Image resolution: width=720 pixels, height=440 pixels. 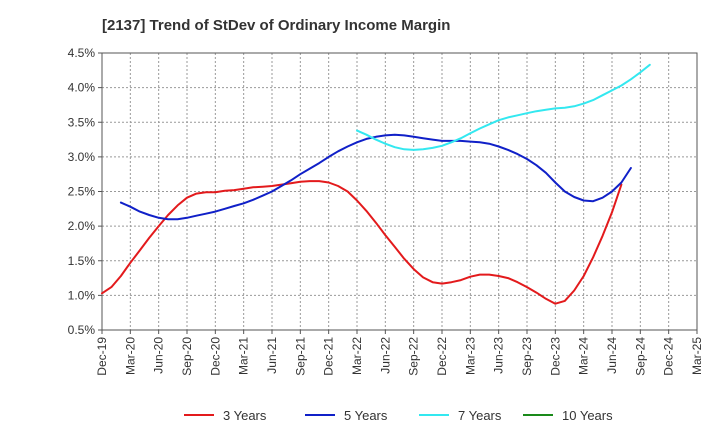 What do you see at coordinates (300, 356) in the screenshot?
I see `x-tick-label: Sep-21` at bounding box center [300, 356].